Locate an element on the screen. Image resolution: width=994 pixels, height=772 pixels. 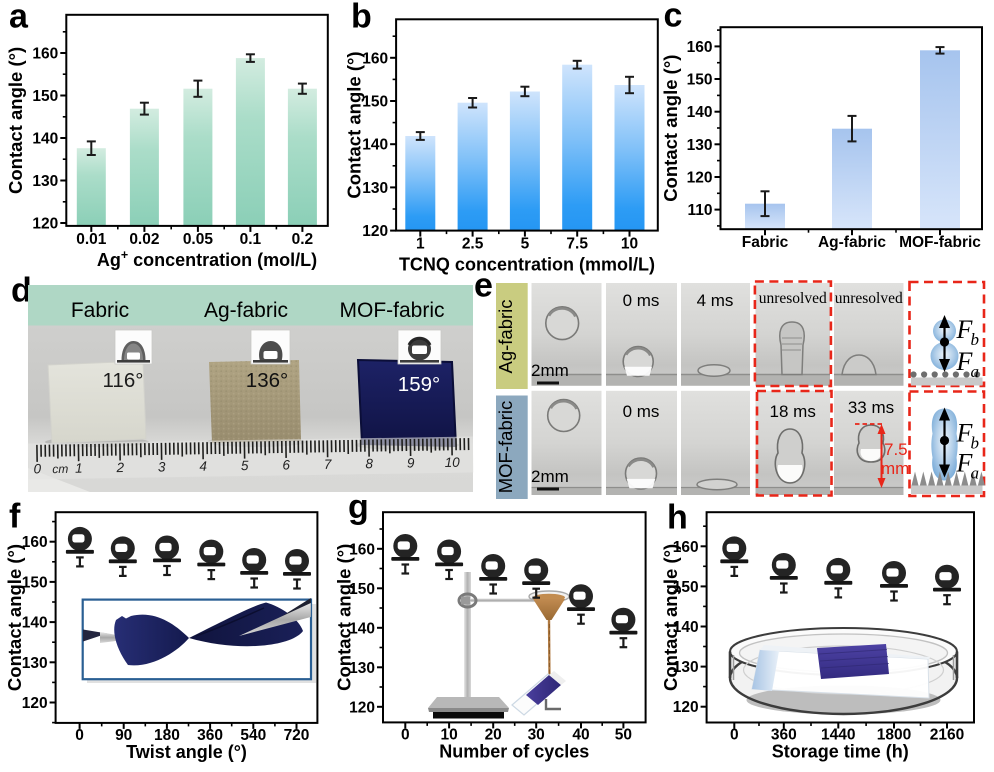
svg-text: Ag+ concentration (mol/L) is located at coordinates (207, 259).